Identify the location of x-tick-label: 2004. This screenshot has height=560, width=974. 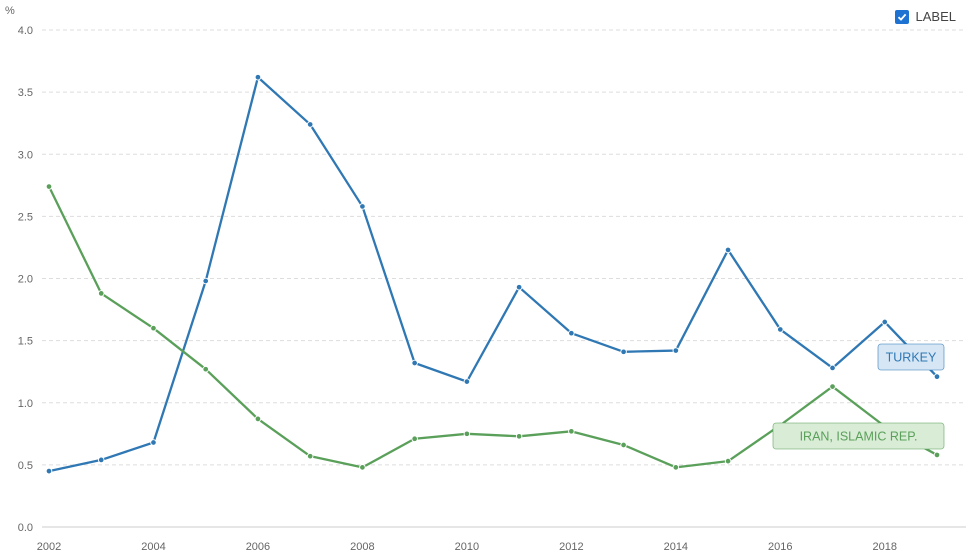
(153, 547).